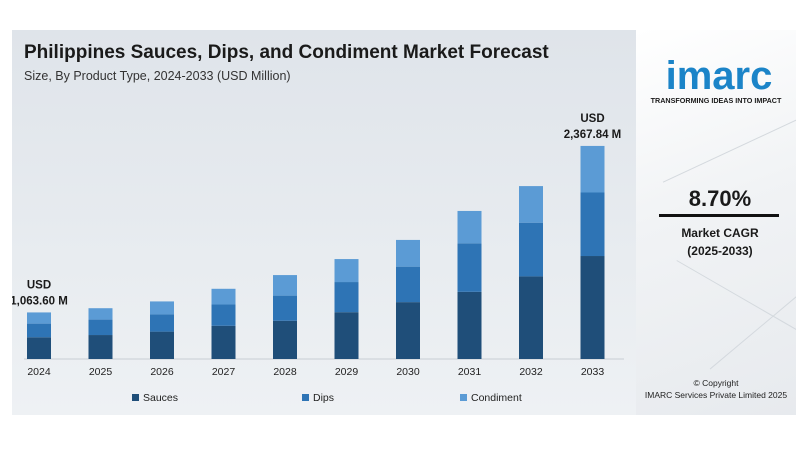 The height and width of the screenshot is (450, 800). I want to click on bar-sauces-2027, so click(223, 342).